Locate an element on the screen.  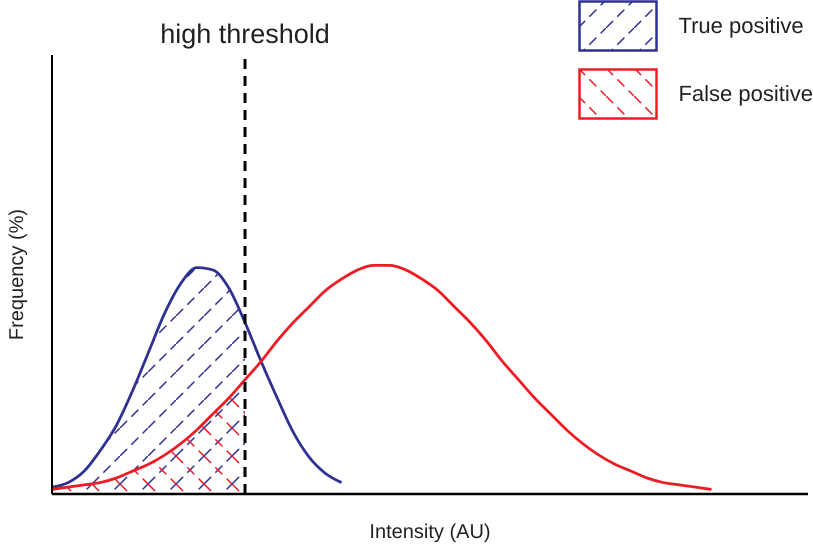
legend-label: True positive is located at coordinates (741, 26).